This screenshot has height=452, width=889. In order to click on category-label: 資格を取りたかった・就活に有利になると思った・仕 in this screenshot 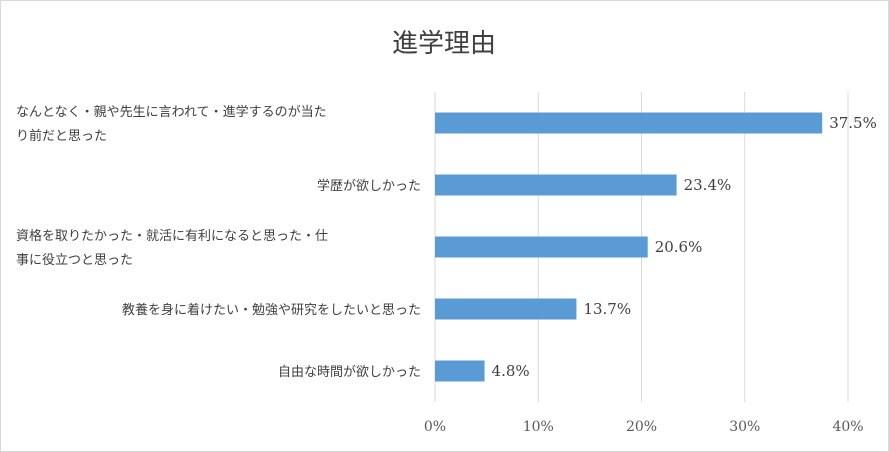, I will do `click(172, 236)`.